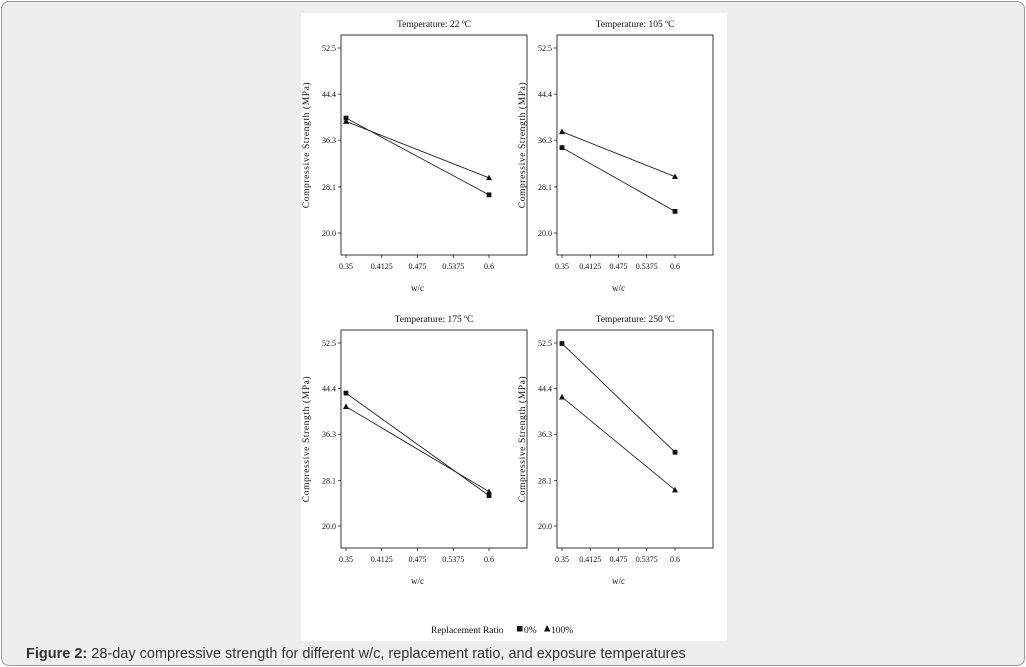  Describe the element at coordinates (57, 654) in the screenshot. I see `figure-label: Figure 2:` at that location.